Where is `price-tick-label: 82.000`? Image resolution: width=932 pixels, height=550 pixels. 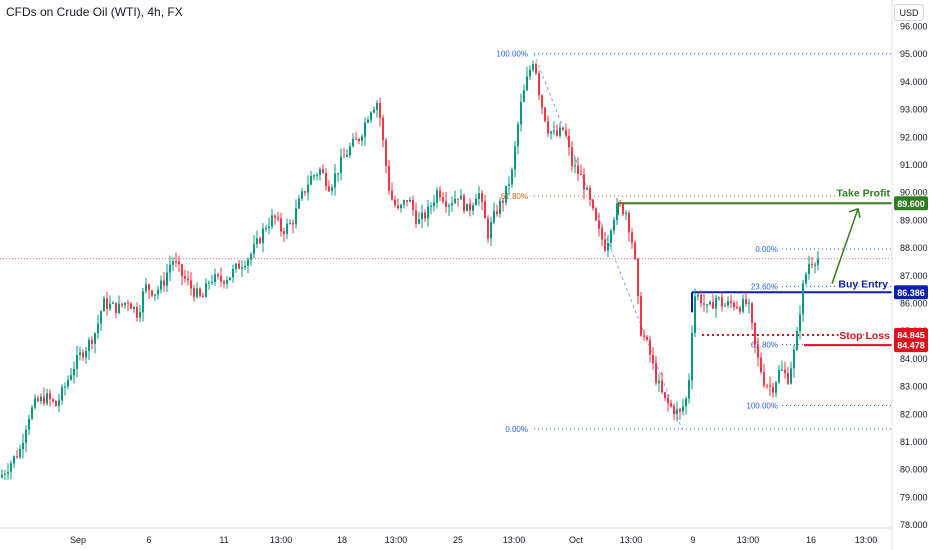 price-tick-label: 82.000 is located at coordinates (914, 414).